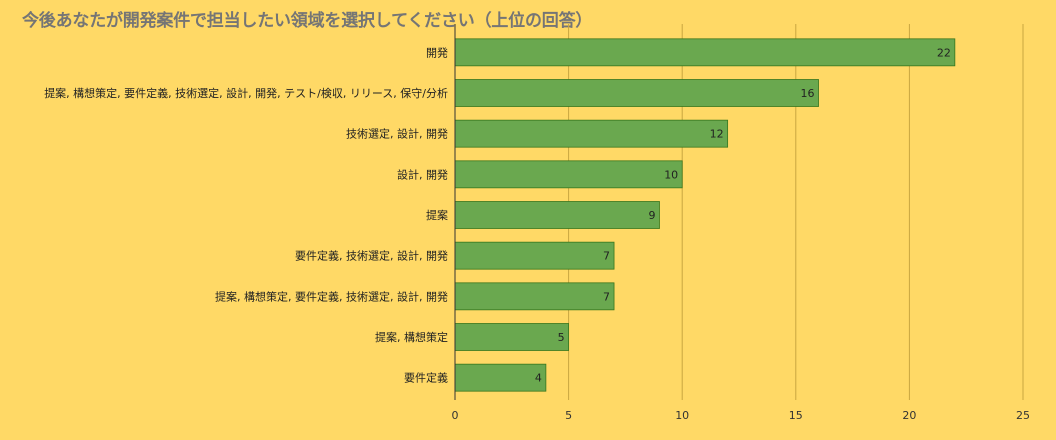 The image size is (1056, 440). Describe the element at coordinates (455, 415) in the screenshot. I see `x-tick-label: 0` at that location.